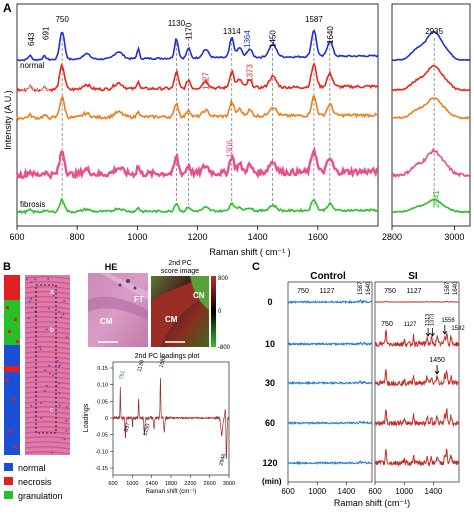 The width and height of the screenshot is (474, 520). I want to click on panel-b-letter: B, so click(7, 267).